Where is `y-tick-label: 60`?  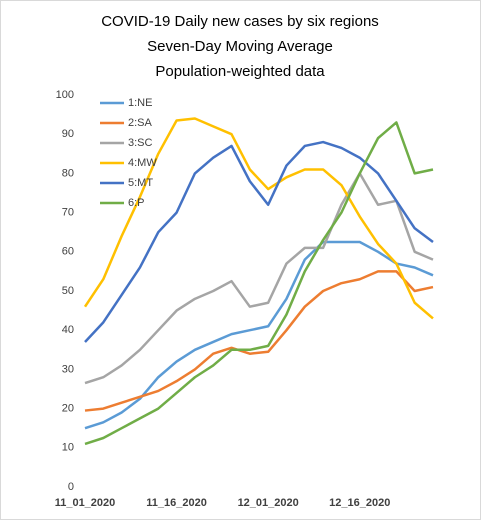
y-tick-label: 60 is located at coordinates (68, 252).